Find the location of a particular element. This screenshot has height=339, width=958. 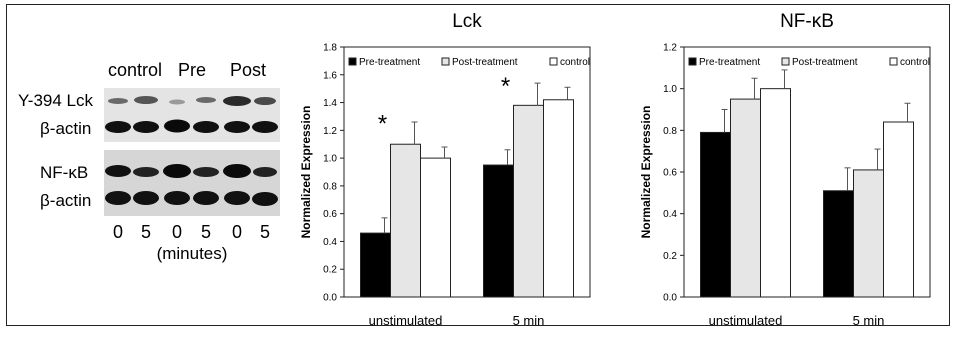

y-tick-label: 1.8 is located at coordinates (330, 48).